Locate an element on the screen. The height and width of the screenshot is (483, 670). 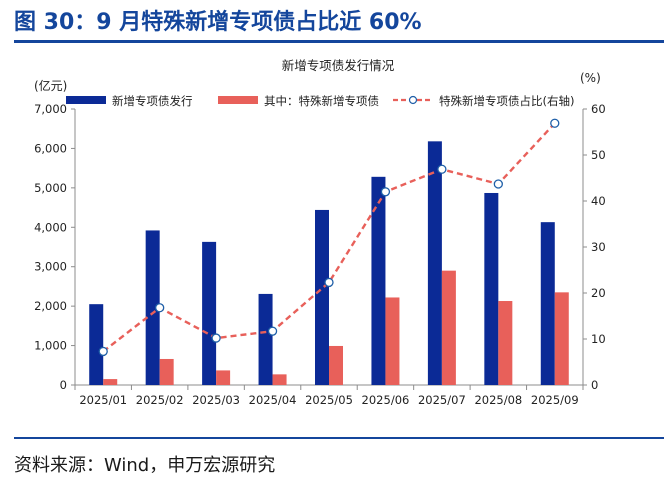
x-tick-label: 2025/02 is located at coordinates (160, 400).